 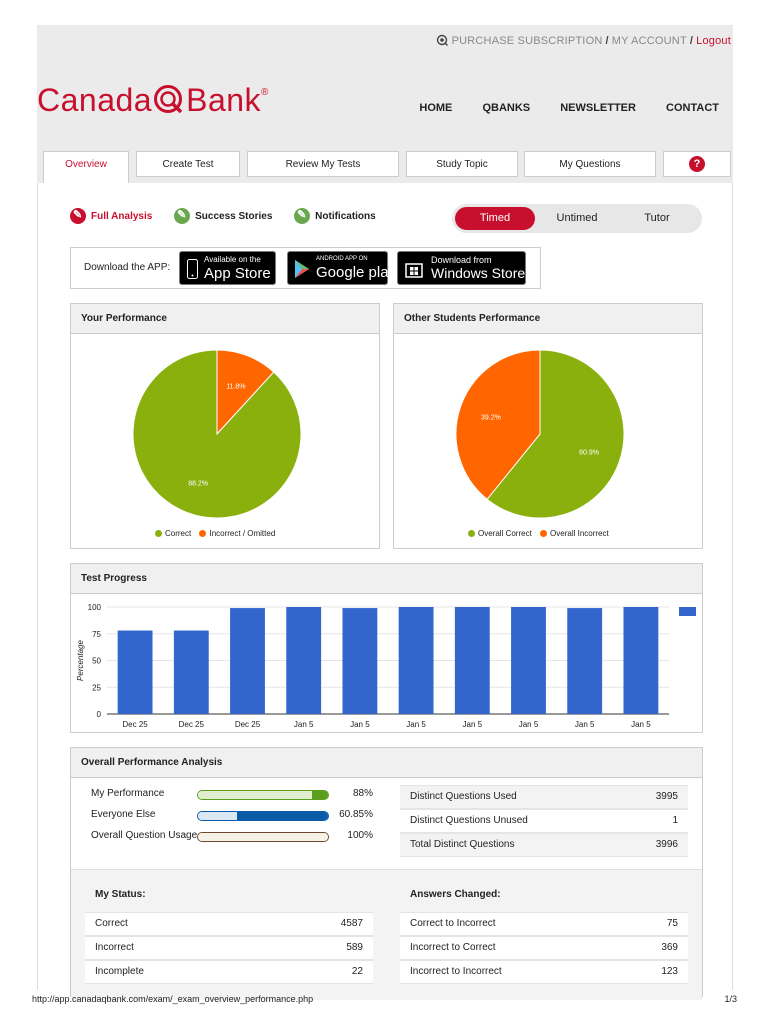 What do you see at coordinates (86, 167) in the screenshot?
I see `tab-overview: Overview` at bounding box center [86, 167].